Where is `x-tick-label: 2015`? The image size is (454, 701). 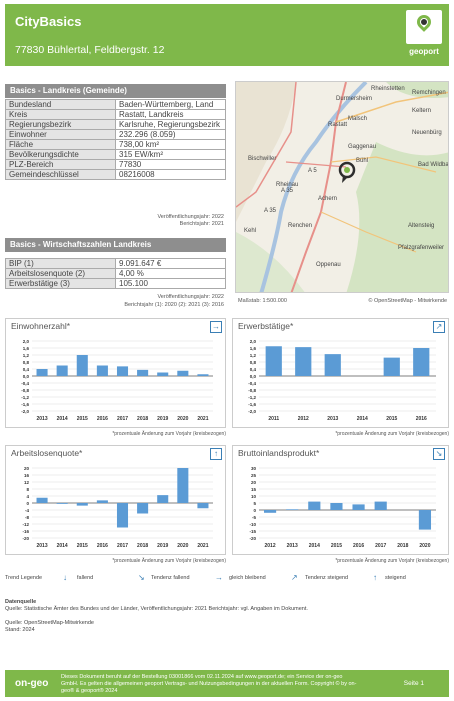
x-tick-label: 2015 is located at coordinates (391, 419).